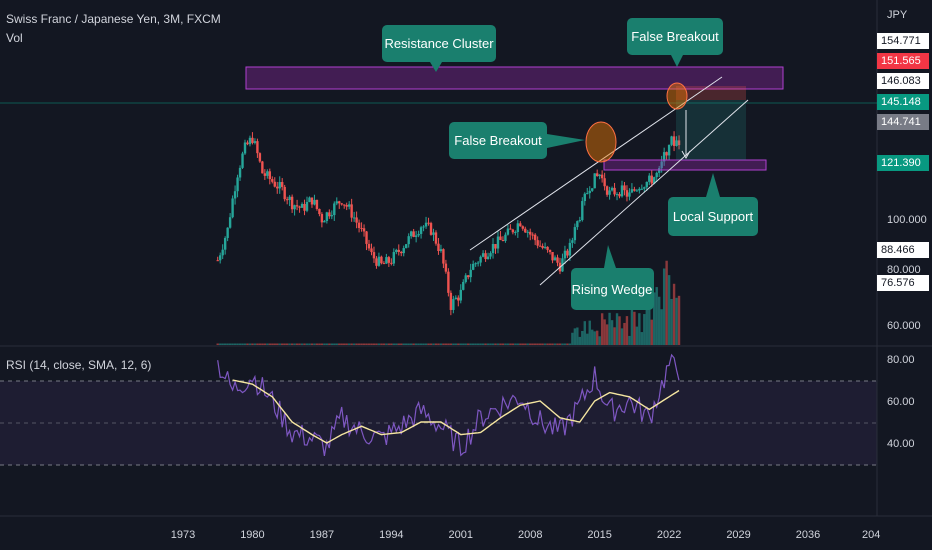 Image resolution: width=932 pixels, height=550 pixels. Describe the element at coordinates (79, 365) in the screenshot. I see `rsi-label: RSI (14, close, SMA, 12, 6)` at that location.